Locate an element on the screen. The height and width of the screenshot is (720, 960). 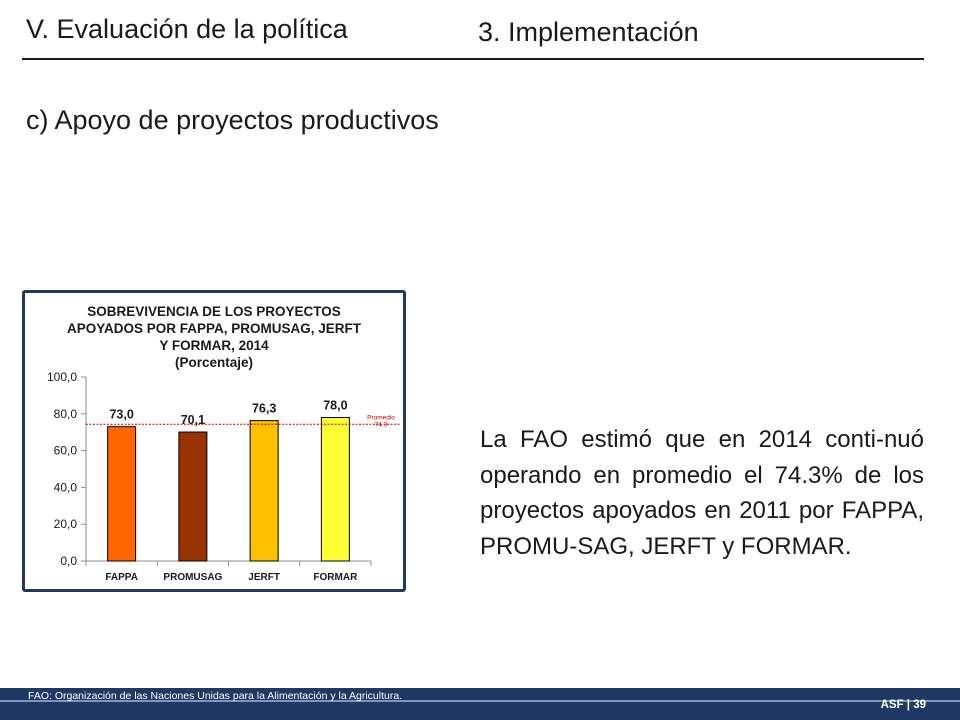
bar-jerft is located at coordinates (264, 491).